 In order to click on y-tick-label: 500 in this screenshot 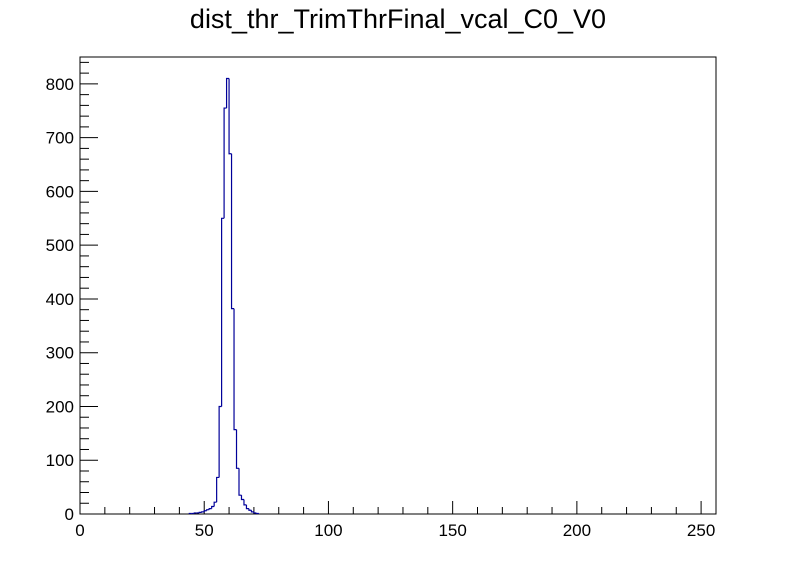, I will do `click(60, 245)`.